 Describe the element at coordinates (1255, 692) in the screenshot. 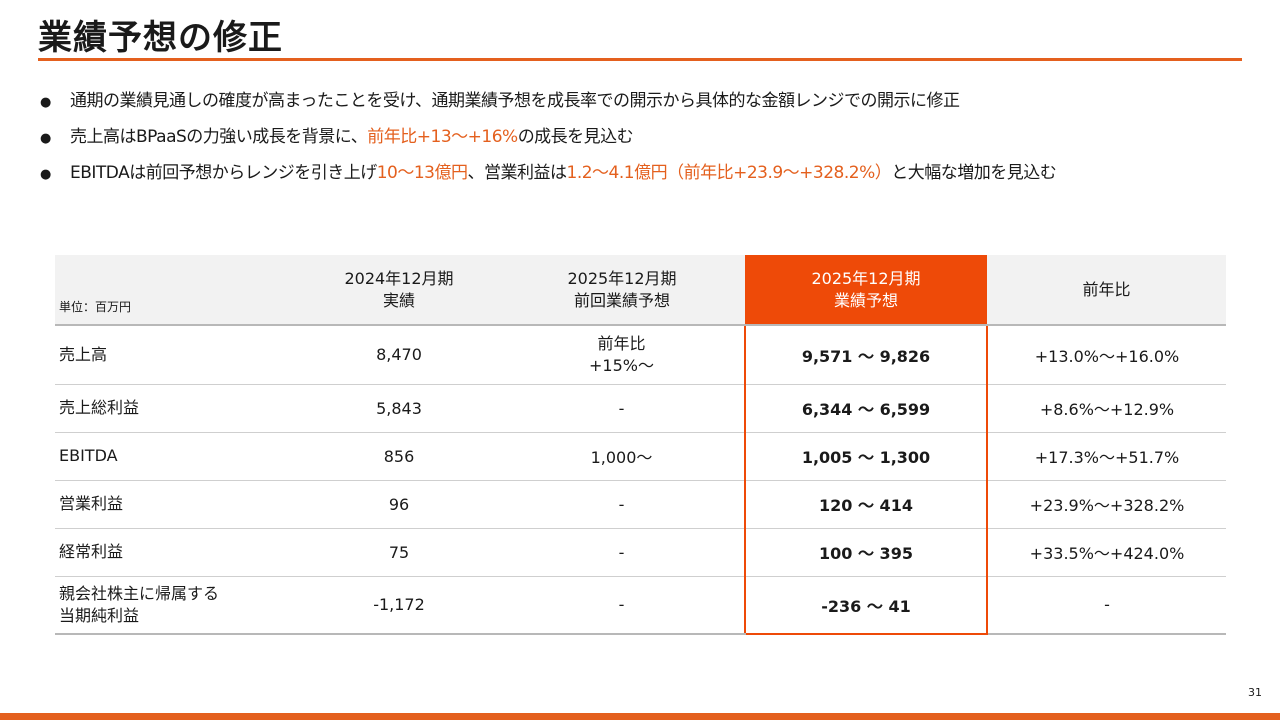

I see `page-number: 31` at that location.